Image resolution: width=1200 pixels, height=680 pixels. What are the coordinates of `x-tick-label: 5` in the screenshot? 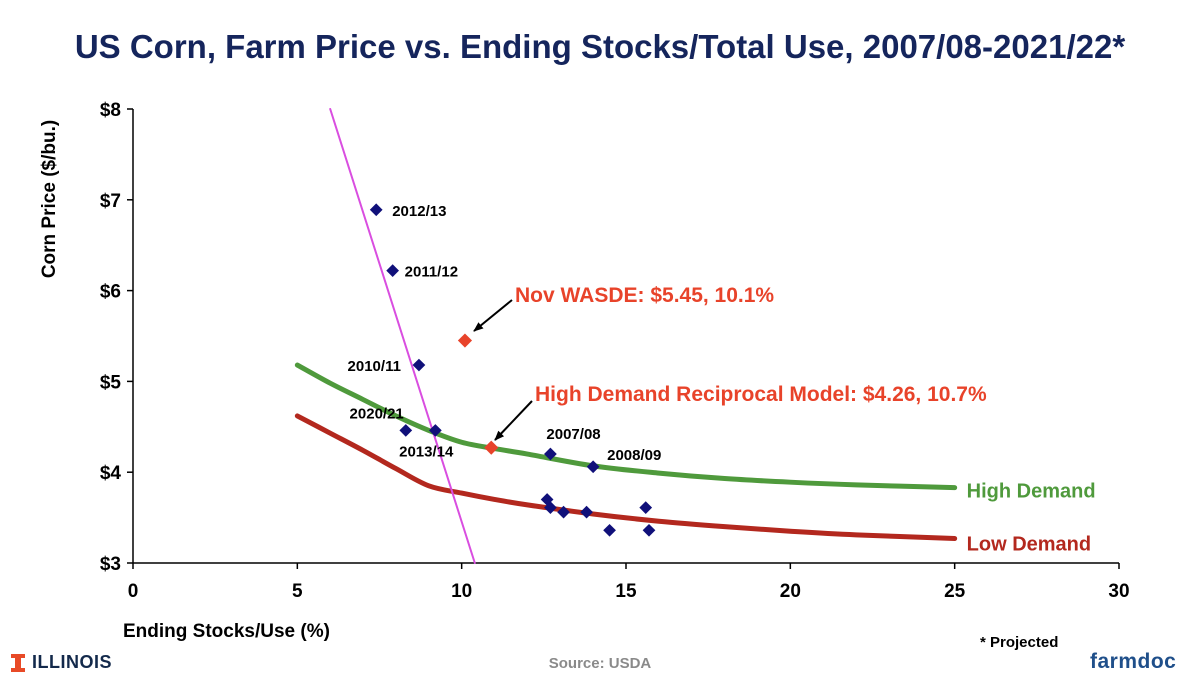 It's located at (297, 591).